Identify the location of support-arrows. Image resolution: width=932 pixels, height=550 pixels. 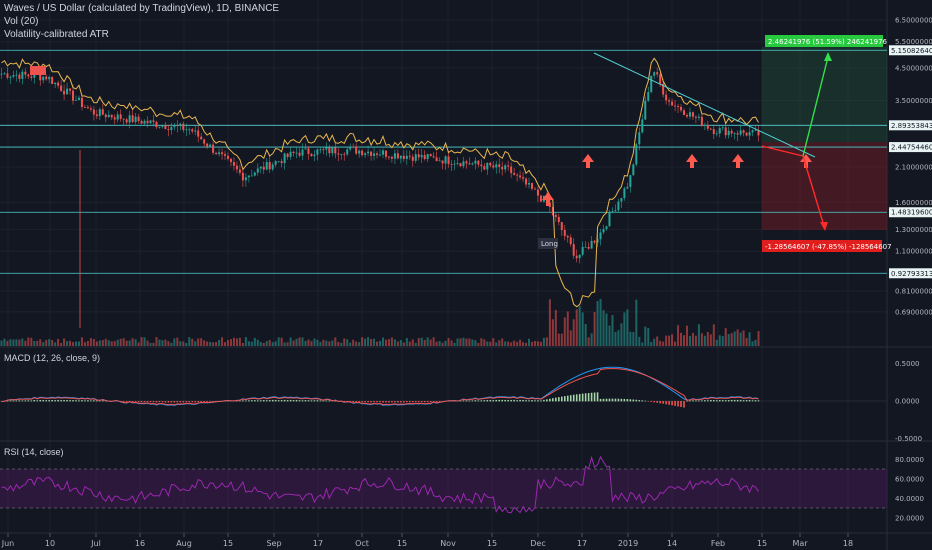
(677, 180).